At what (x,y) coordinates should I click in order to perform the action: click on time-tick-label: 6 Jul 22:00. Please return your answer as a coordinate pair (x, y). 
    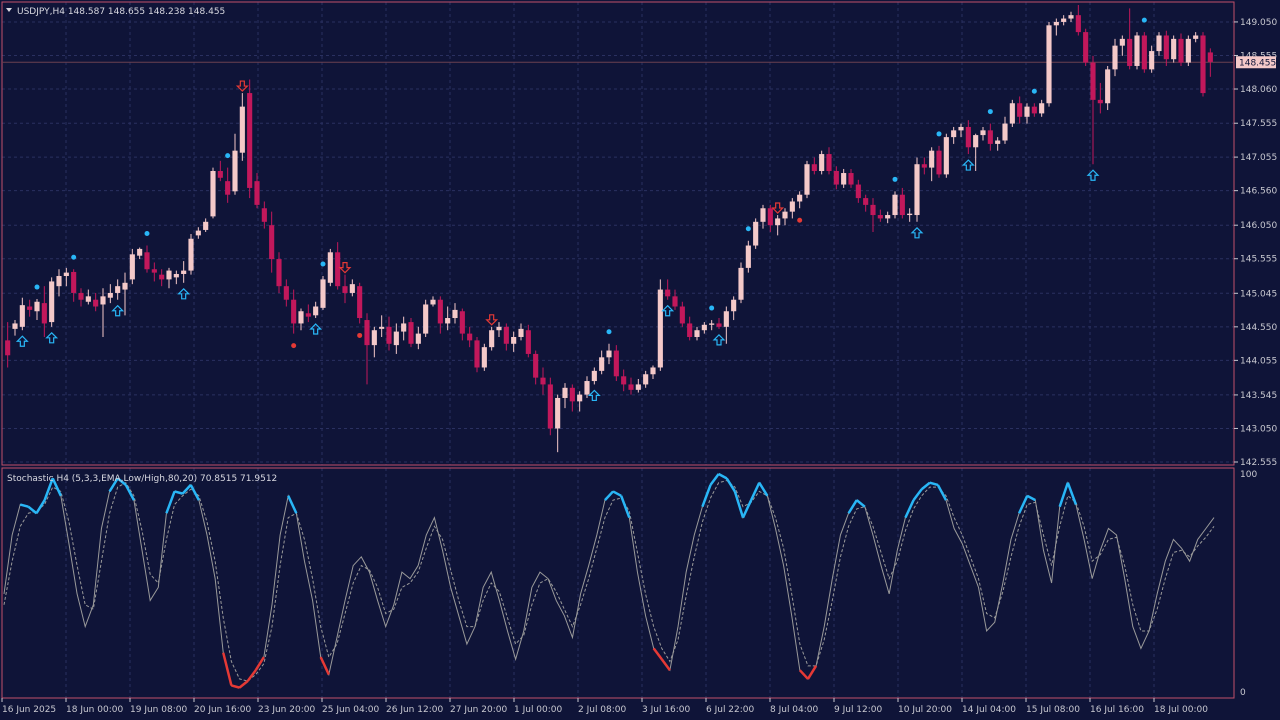
    Looking at the image, I should click on (730, 710).